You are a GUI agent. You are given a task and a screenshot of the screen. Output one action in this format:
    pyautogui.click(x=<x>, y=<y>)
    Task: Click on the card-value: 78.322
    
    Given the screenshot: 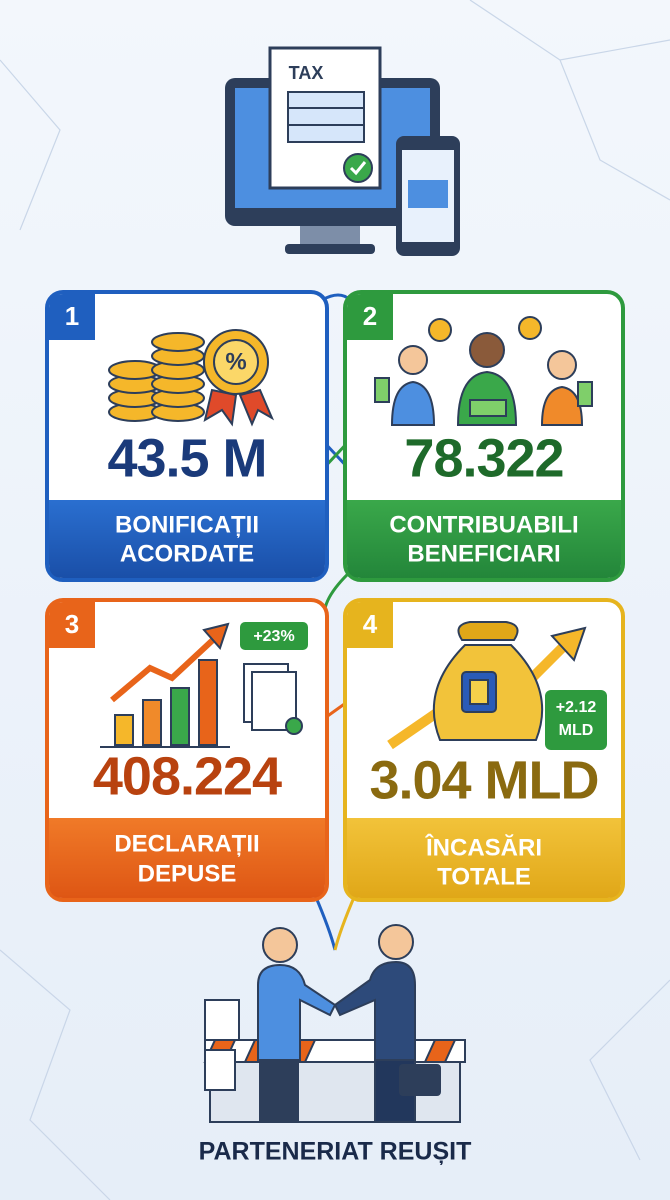 What is the action you would take?
    pyautogui.click(x=483, y=458)
    